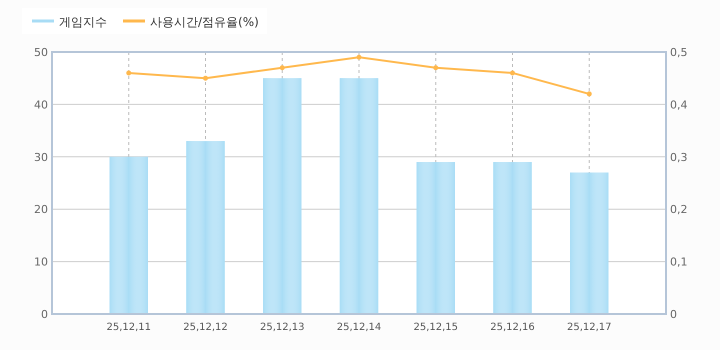  Describe the element at coordinates (205, 327) in the screenshot. I see `x-tick-label: 25,12,12` at that location.